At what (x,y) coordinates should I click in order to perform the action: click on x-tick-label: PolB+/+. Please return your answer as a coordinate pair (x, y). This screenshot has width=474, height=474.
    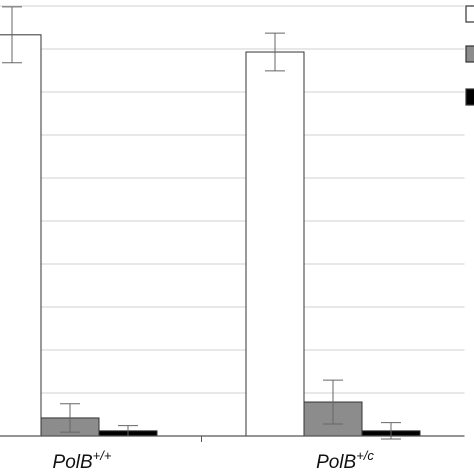
    Looking at the image, I should click on (82, 460).